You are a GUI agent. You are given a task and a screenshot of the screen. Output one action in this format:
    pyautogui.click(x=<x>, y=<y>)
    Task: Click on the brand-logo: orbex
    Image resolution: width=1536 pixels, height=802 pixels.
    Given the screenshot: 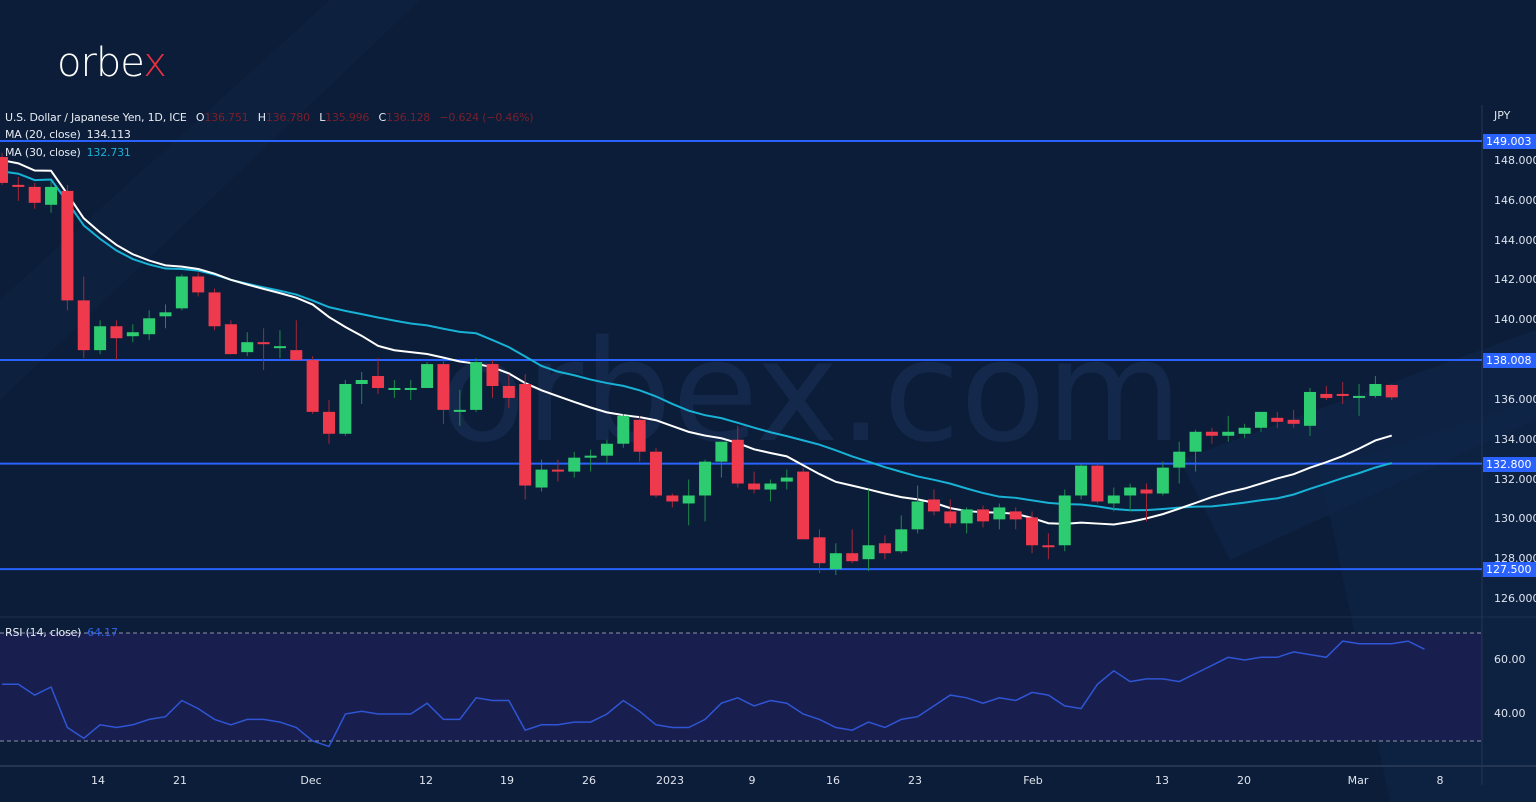 What is the action you would take?
    pyautogui.click(x=112, y=63)
    